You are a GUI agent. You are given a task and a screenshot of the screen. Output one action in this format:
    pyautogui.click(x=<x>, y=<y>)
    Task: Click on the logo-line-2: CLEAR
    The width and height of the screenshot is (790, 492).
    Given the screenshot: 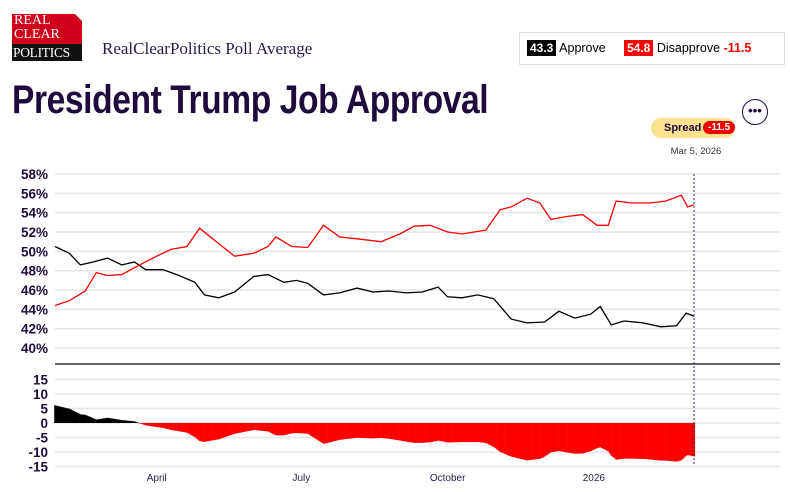 What is the action you would take?
    pyautogui.click(x=37, y=34)
    